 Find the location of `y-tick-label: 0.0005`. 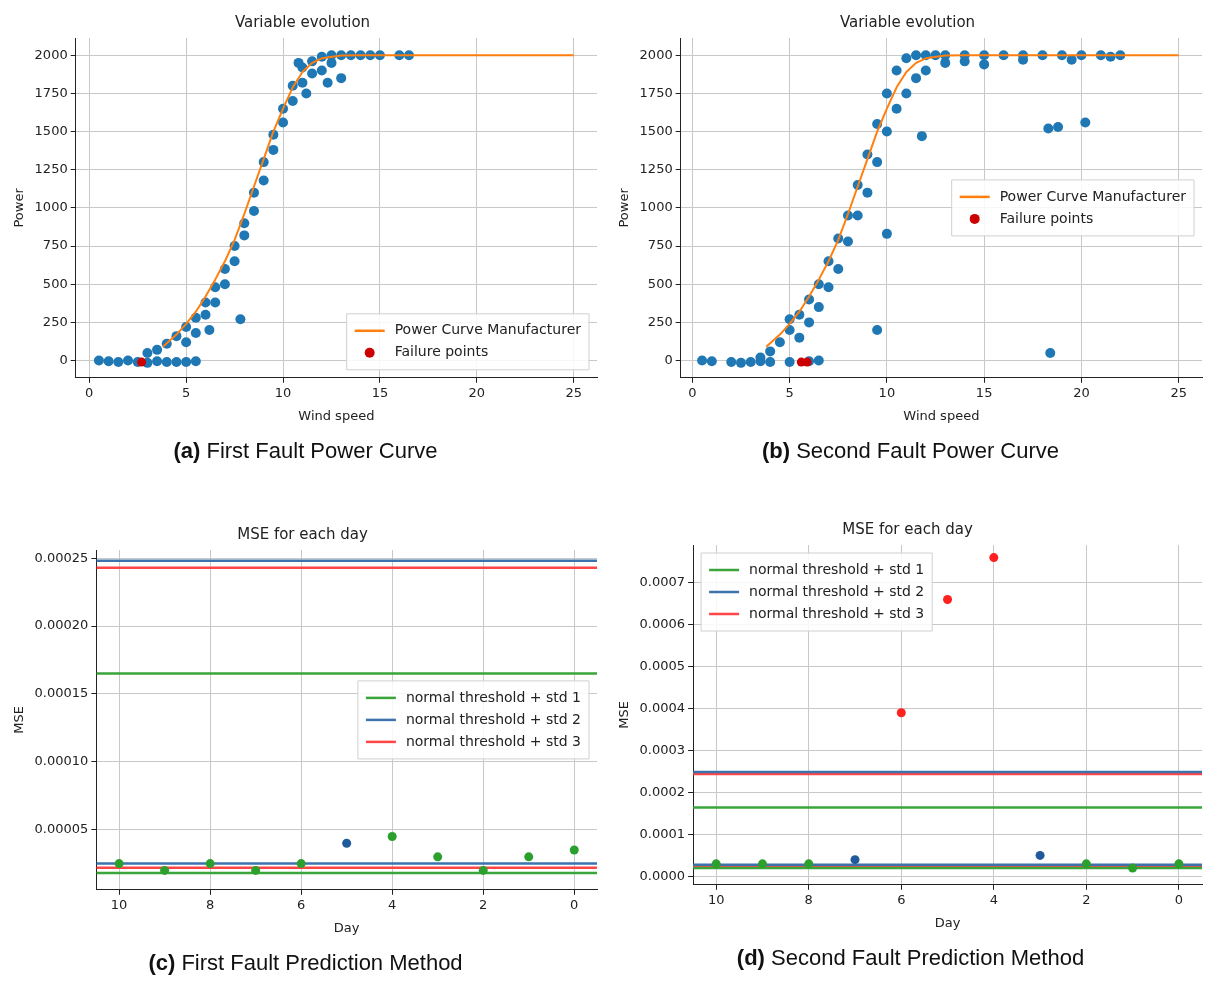

y-tick-label: 0.0005 is located at coordinates (662, 666).